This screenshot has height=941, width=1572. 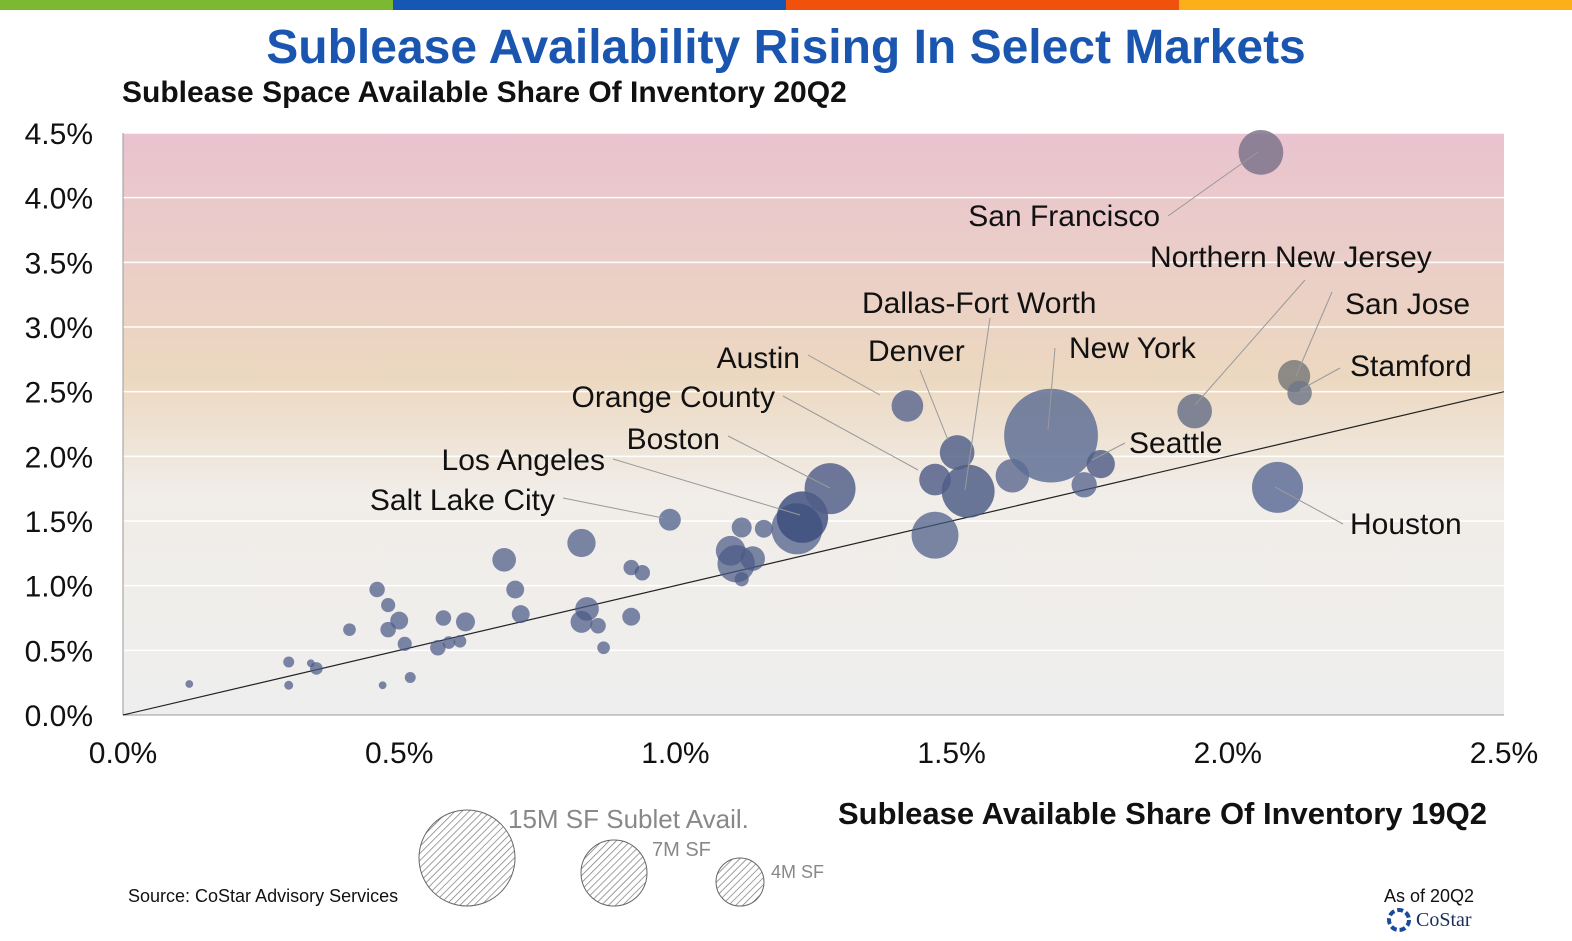 I want to click on y-tick-label: 1.5%, so click(x=59, y=522).